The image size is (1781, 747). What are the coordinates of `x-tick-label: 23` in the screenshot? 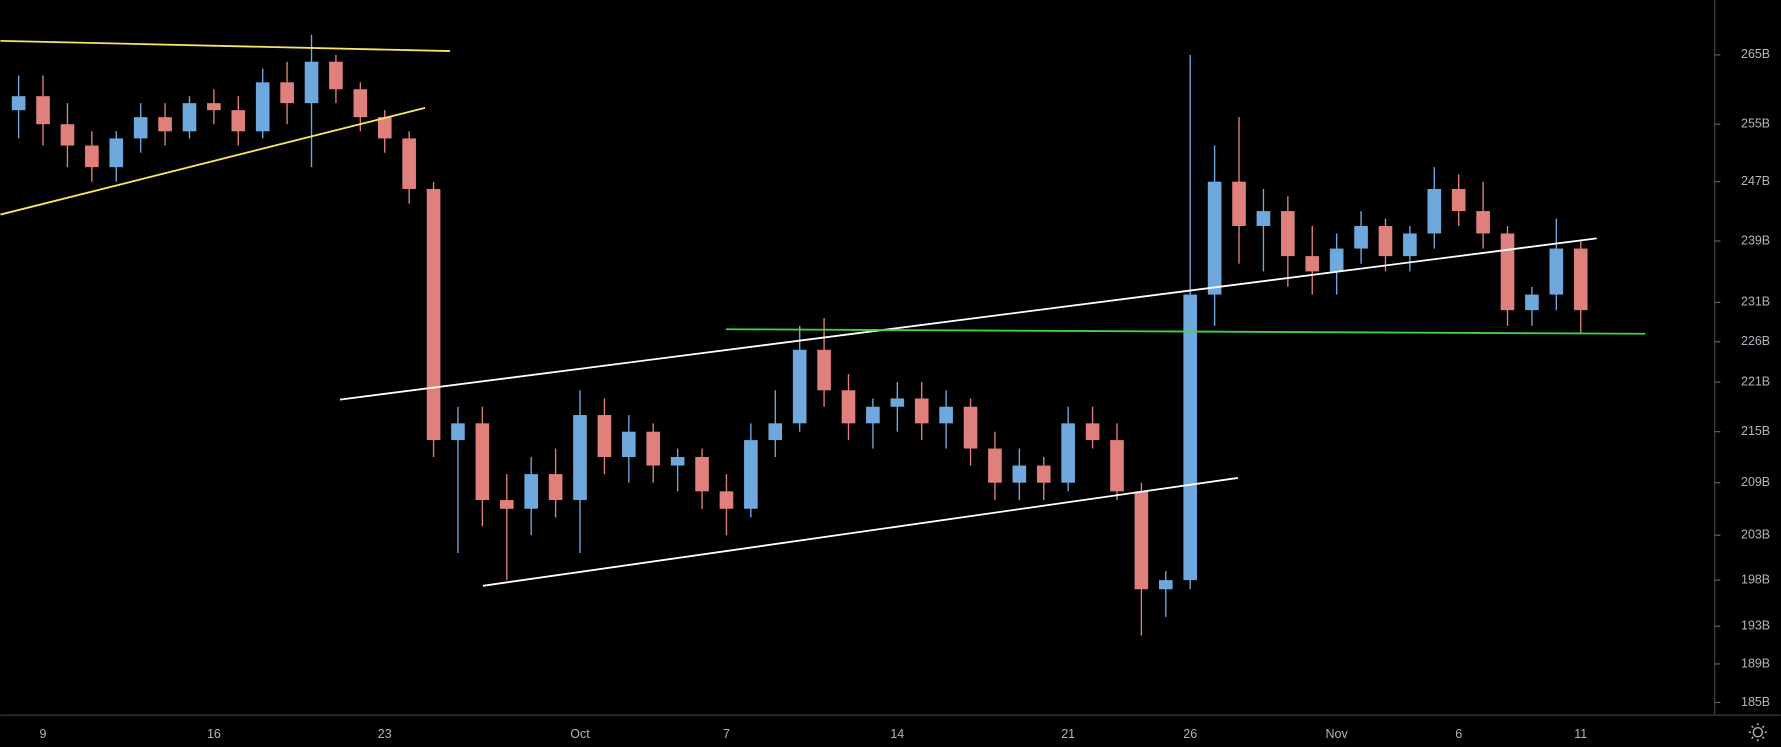 It's located at (385, 734).